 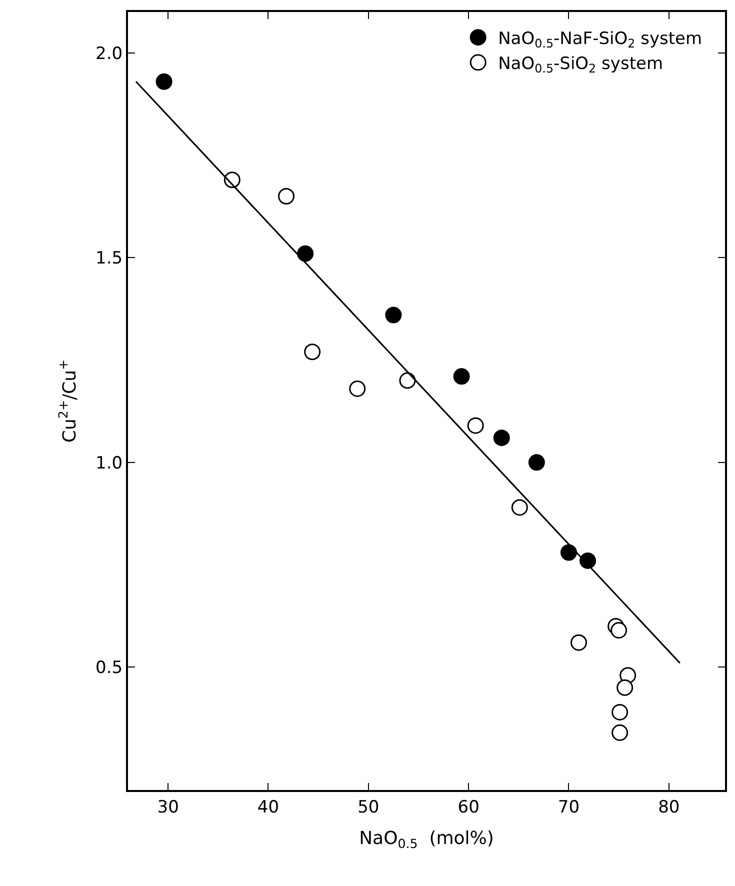 What do you see at coordinates (168, 807) in the screenshot?
I see `x-tick-label: 30` at bounding box center [168, 807].